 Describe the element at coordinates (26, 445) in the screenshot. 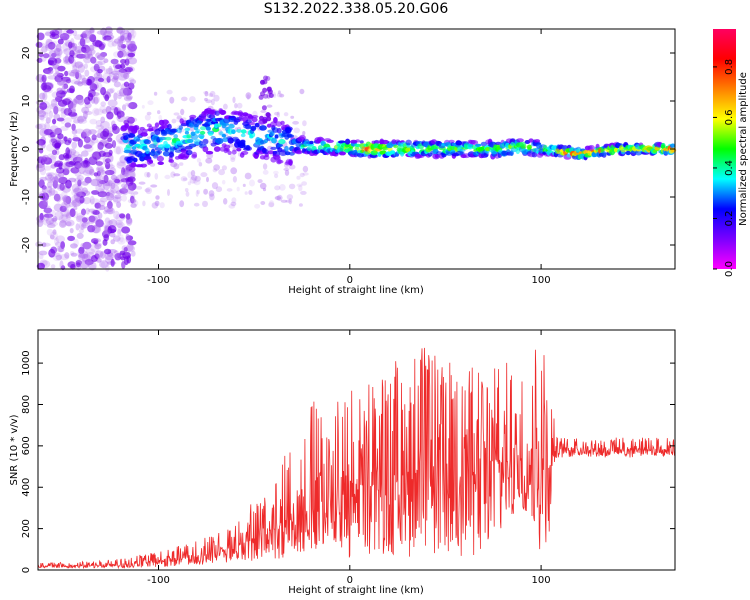

I see `snr-ytick-label: 600` at that location.